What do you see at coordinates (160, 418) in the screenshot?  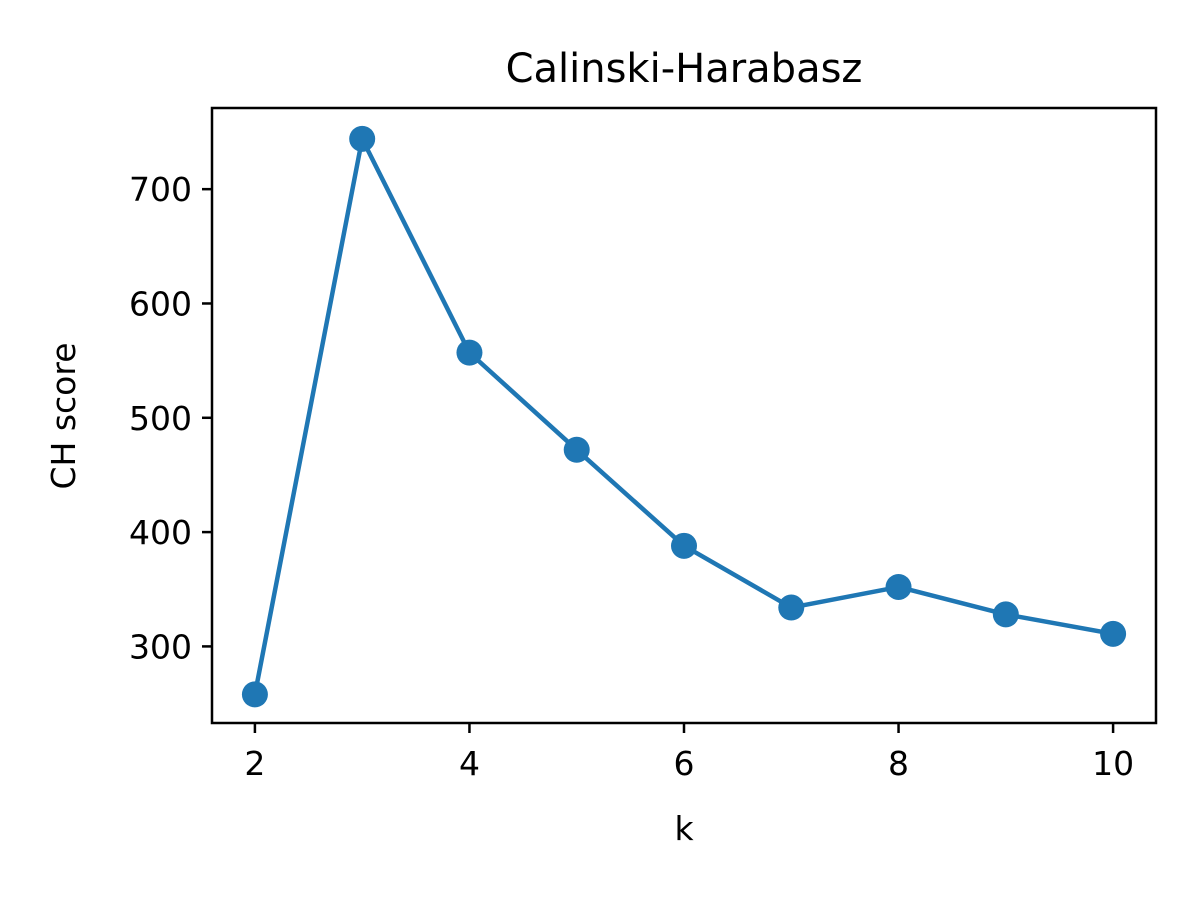 I see `y-tick-label: 500` at bounding box center [160, 418].